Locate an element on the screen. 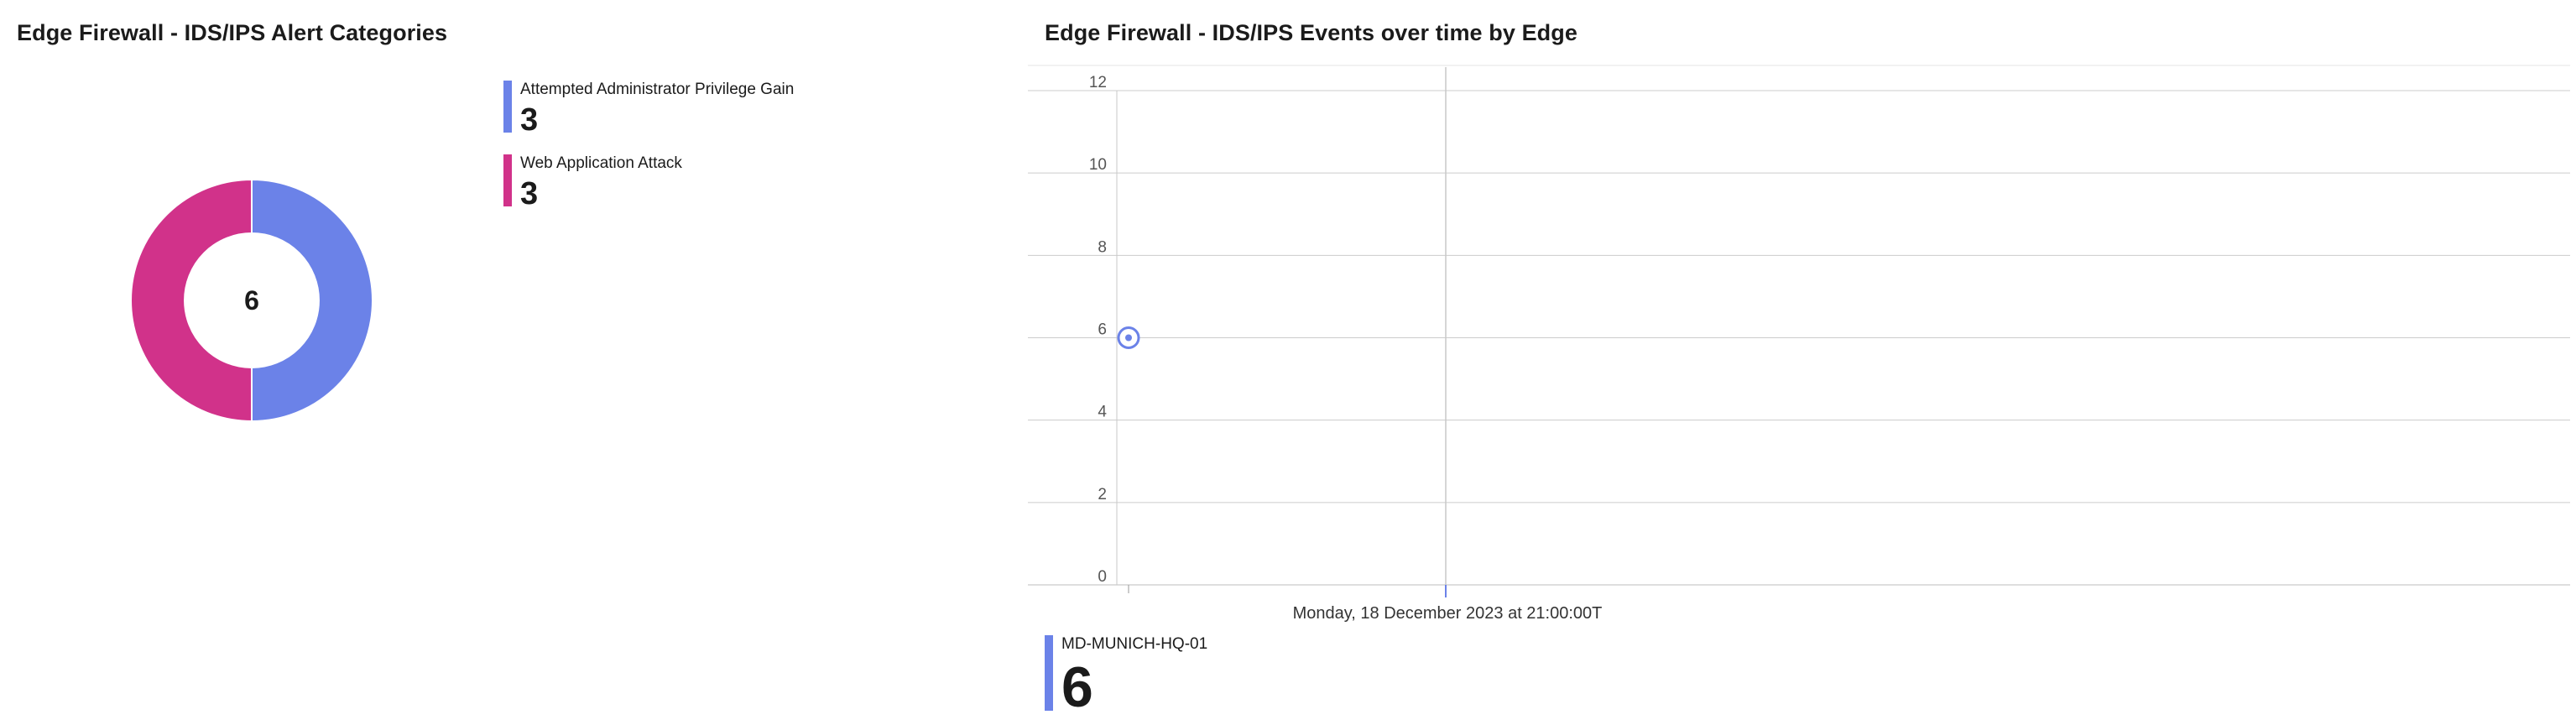 This screenshot has width=2576, height=725. donut-slice-web-app-attack is located at coordinates (191, 300).